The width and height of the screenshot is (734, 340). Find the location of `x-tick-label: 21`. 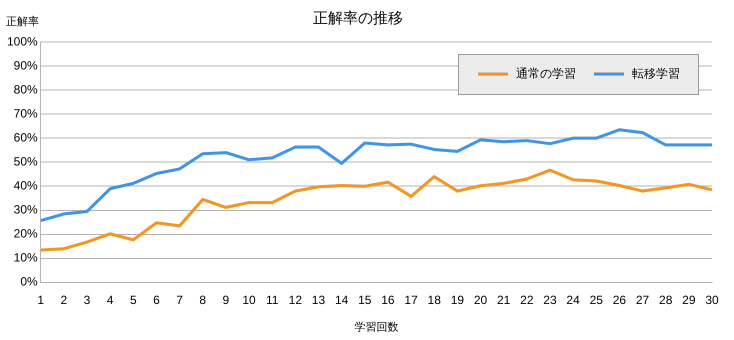

x-tick-label: 21 is located at coordinates (503, 299).